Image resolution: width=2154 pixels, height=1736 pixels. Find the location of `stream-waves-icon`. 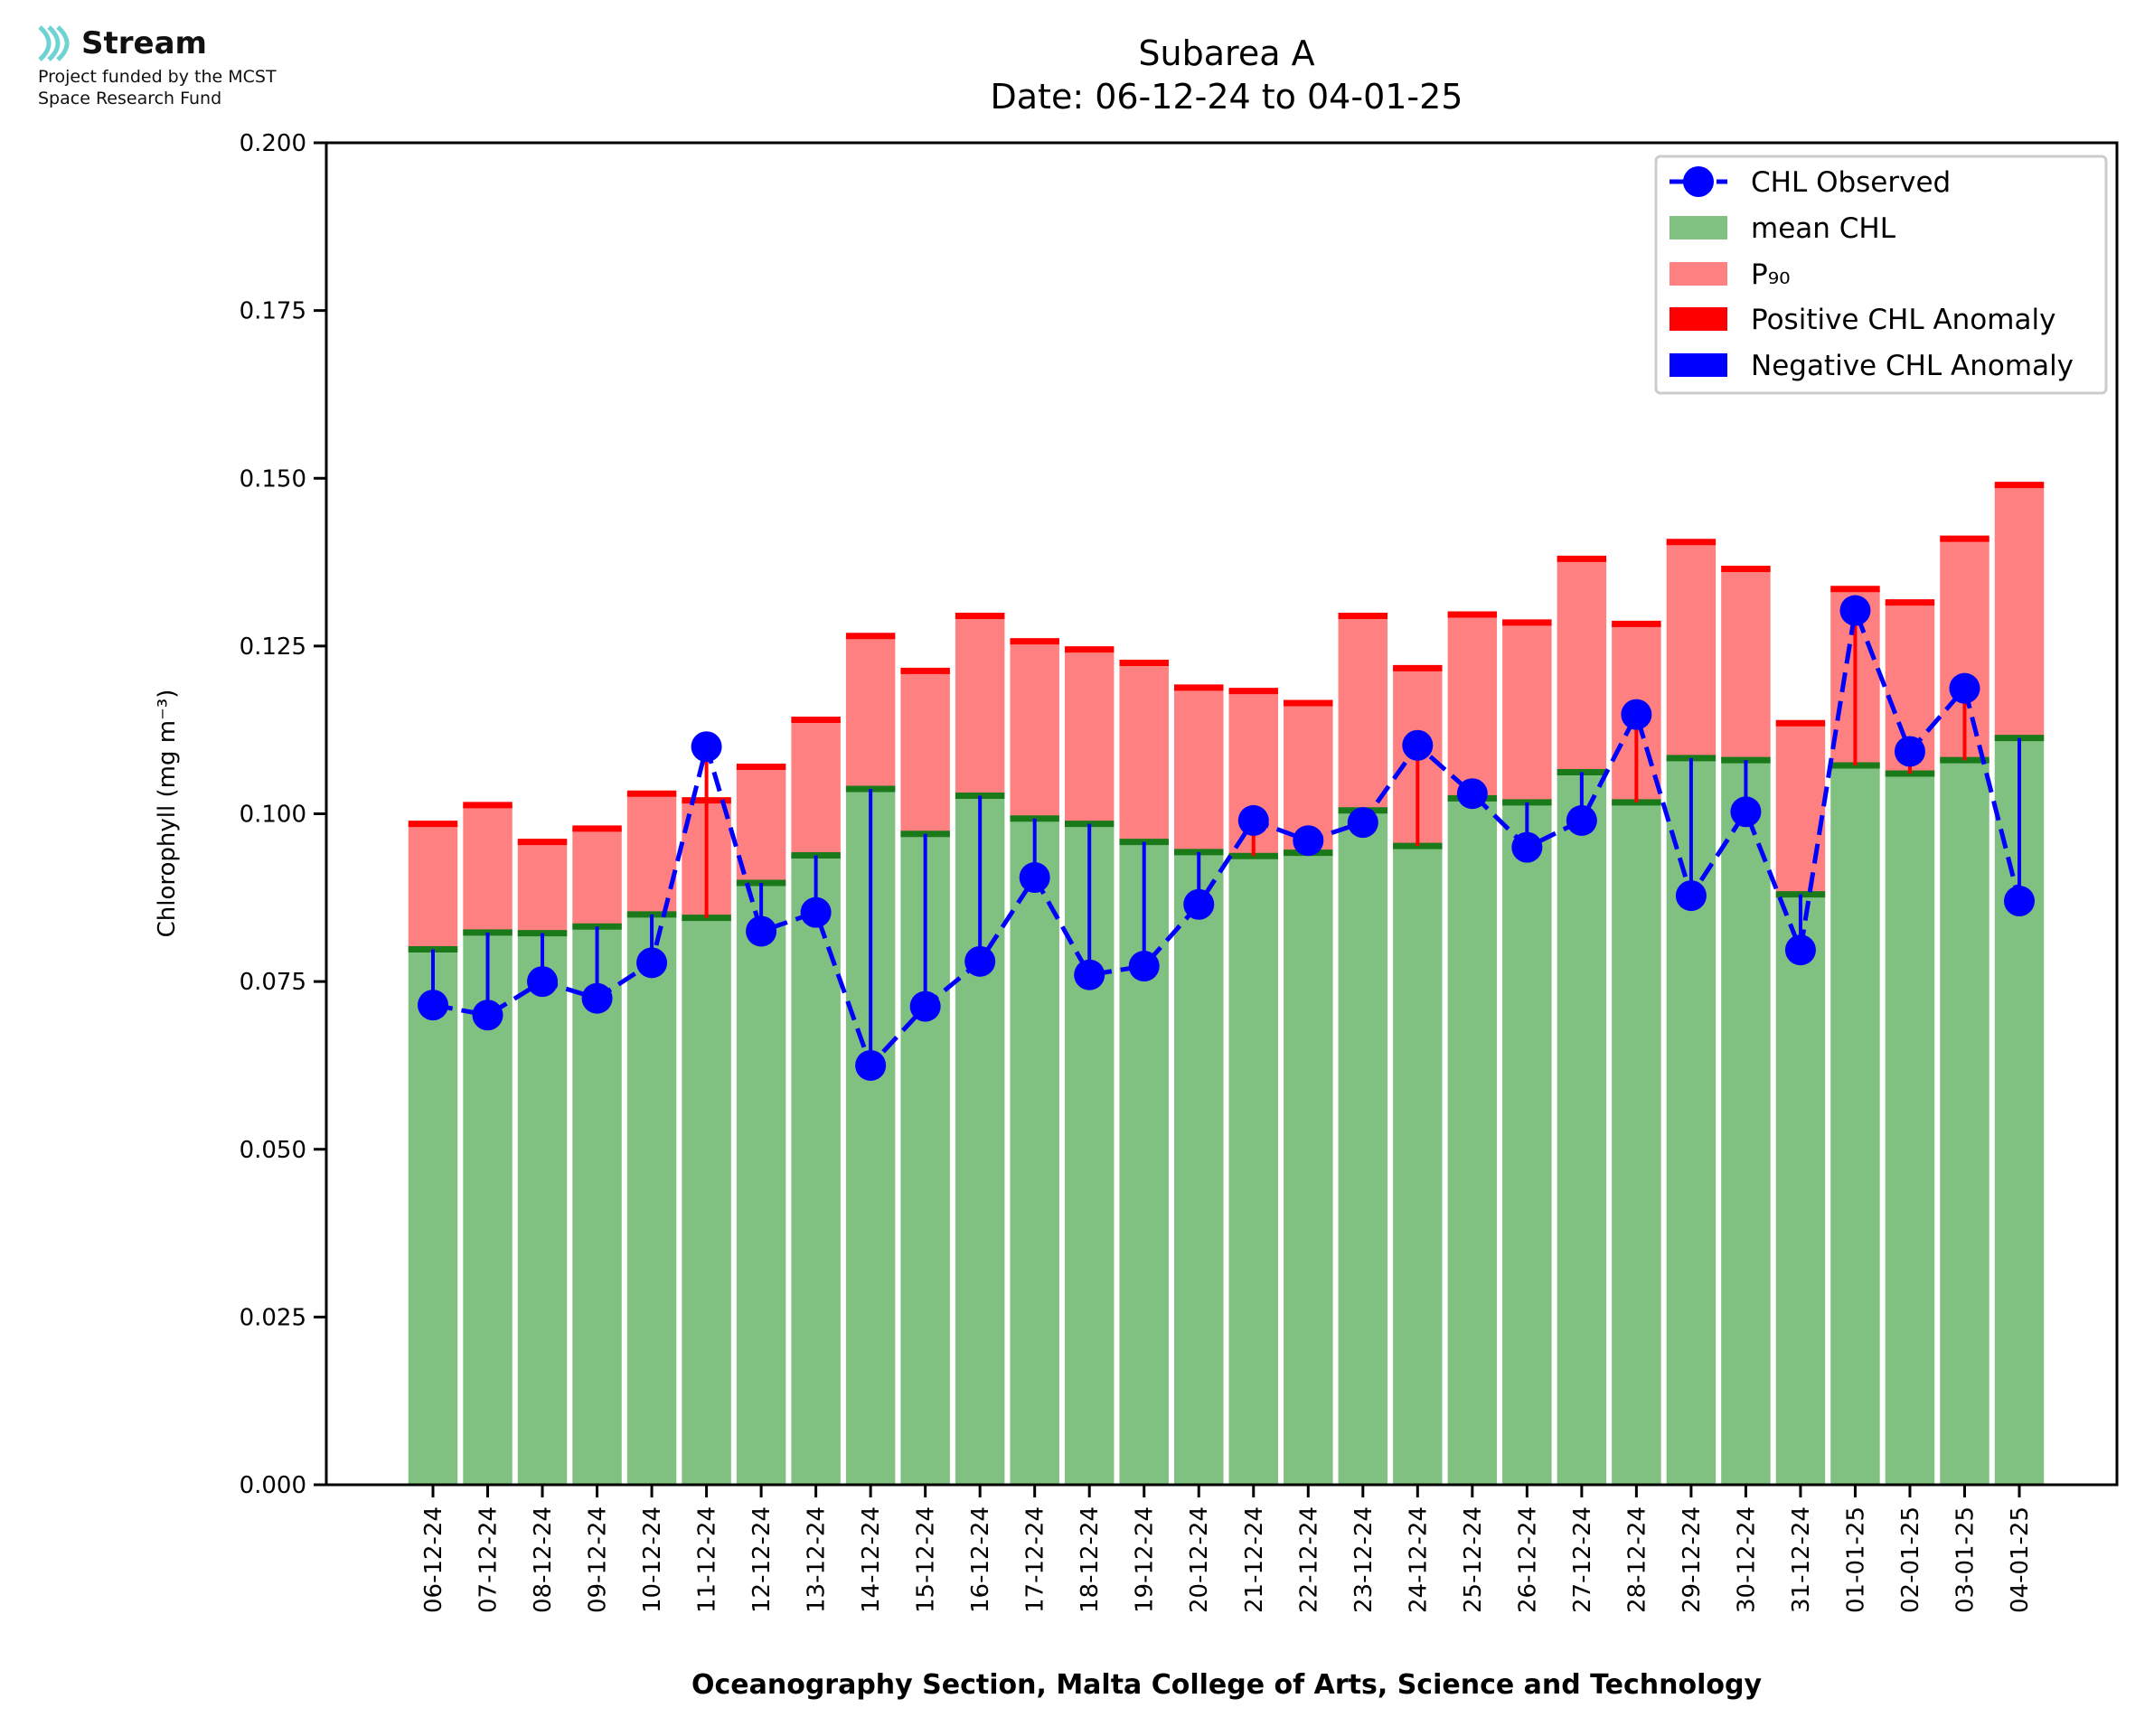

stream-waves-icon is located at coordinates (54, 43).